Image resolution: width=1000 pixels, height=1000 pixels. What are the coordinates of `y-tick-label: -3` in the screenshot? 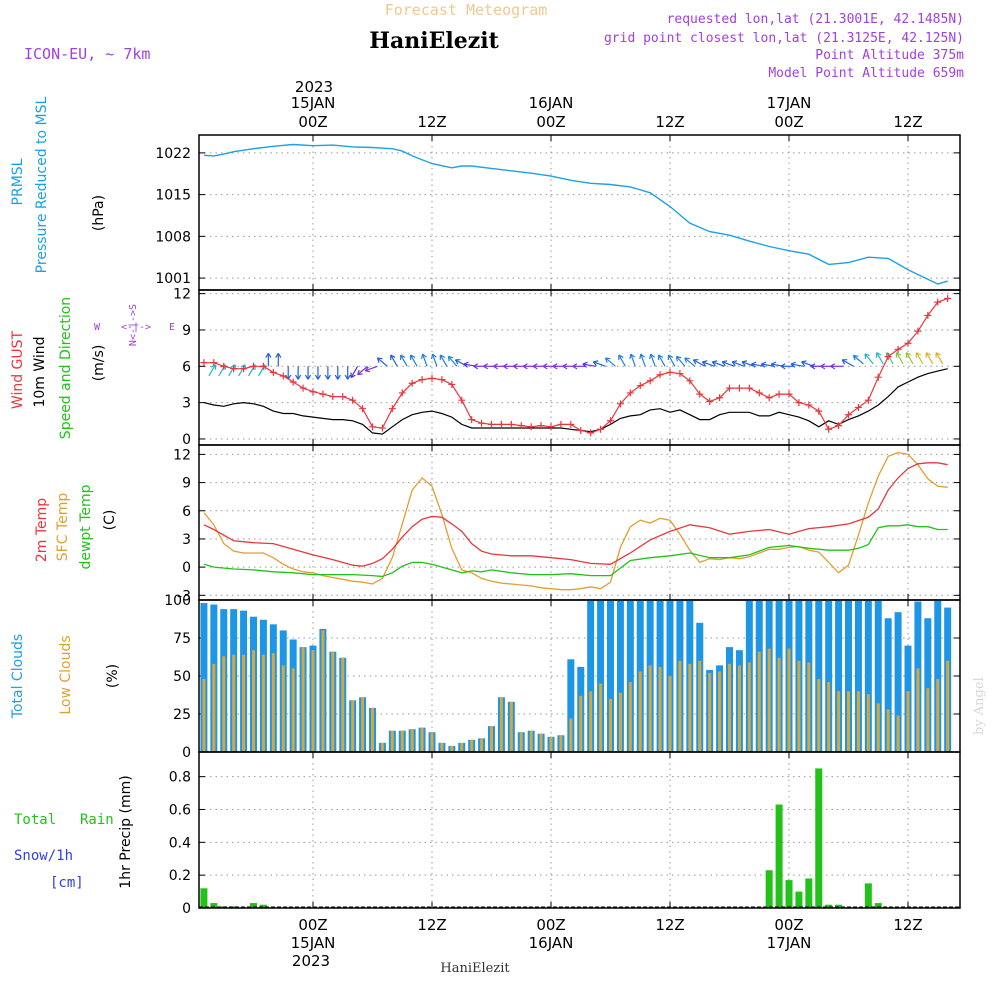 It's located at (184, 596).